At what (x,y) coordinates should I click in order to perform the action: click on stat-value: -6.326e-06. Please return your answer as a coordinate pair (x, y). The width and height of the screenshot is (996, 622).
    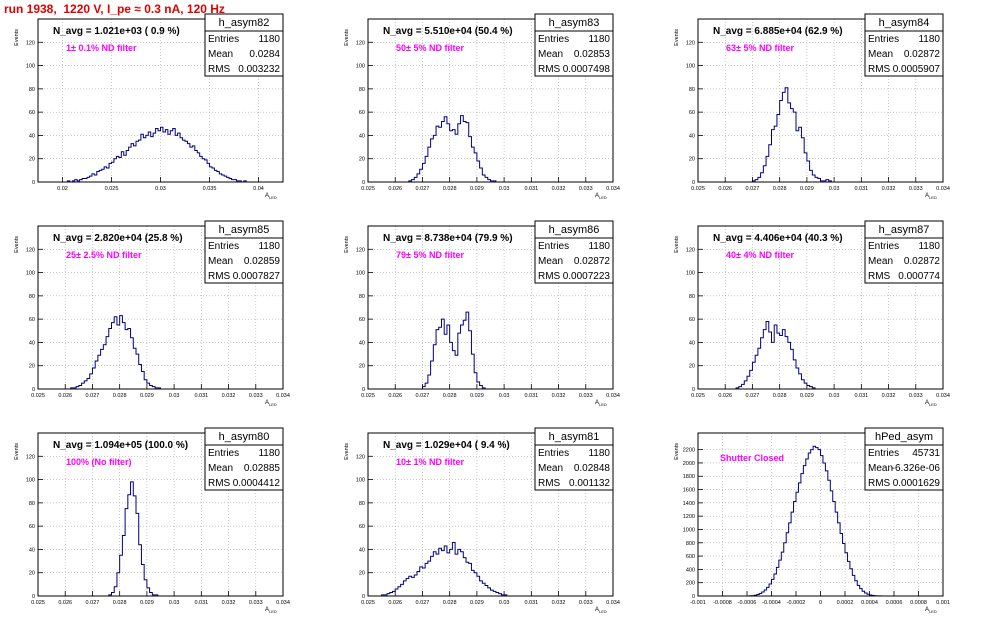
    Looking at the image, I should click on (916, 468).